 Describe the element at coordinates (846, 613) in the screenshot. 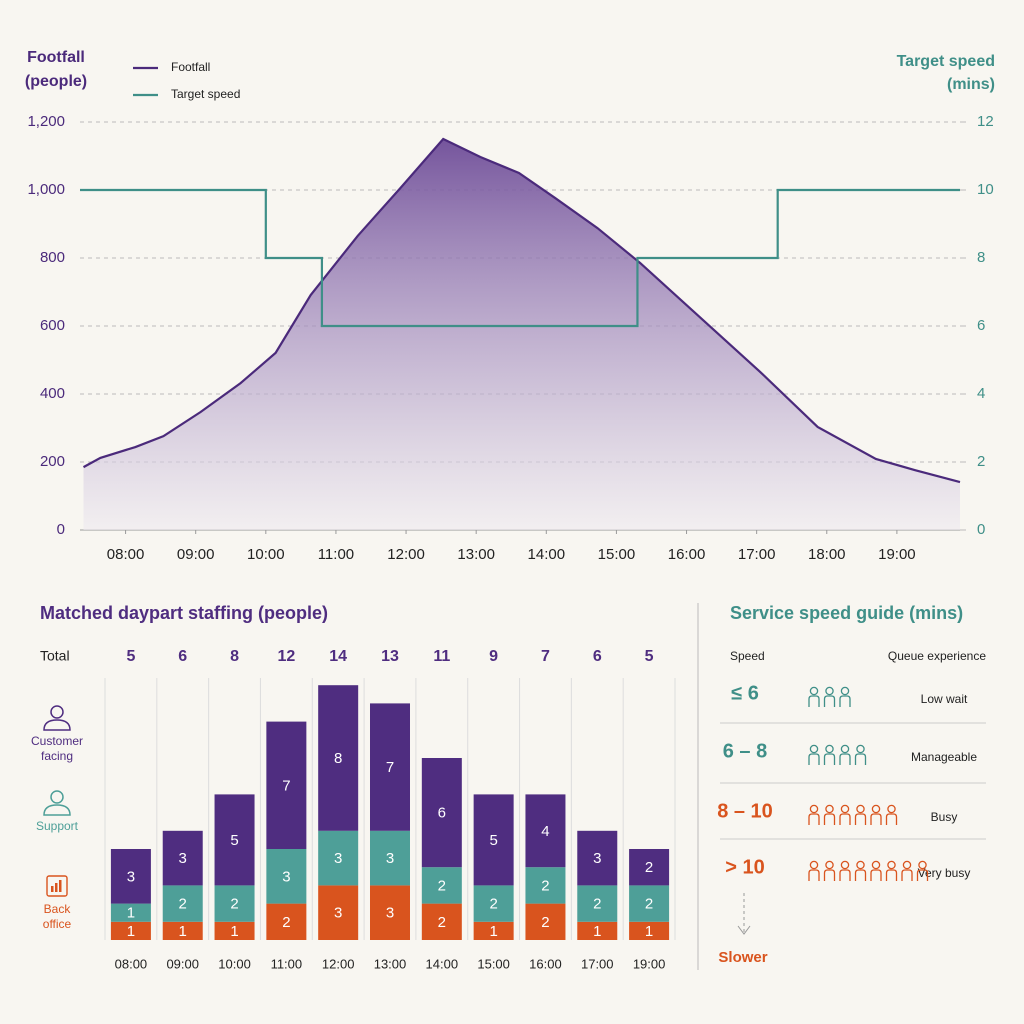

I see `table-title: Service speed guide (mins)` at that location.